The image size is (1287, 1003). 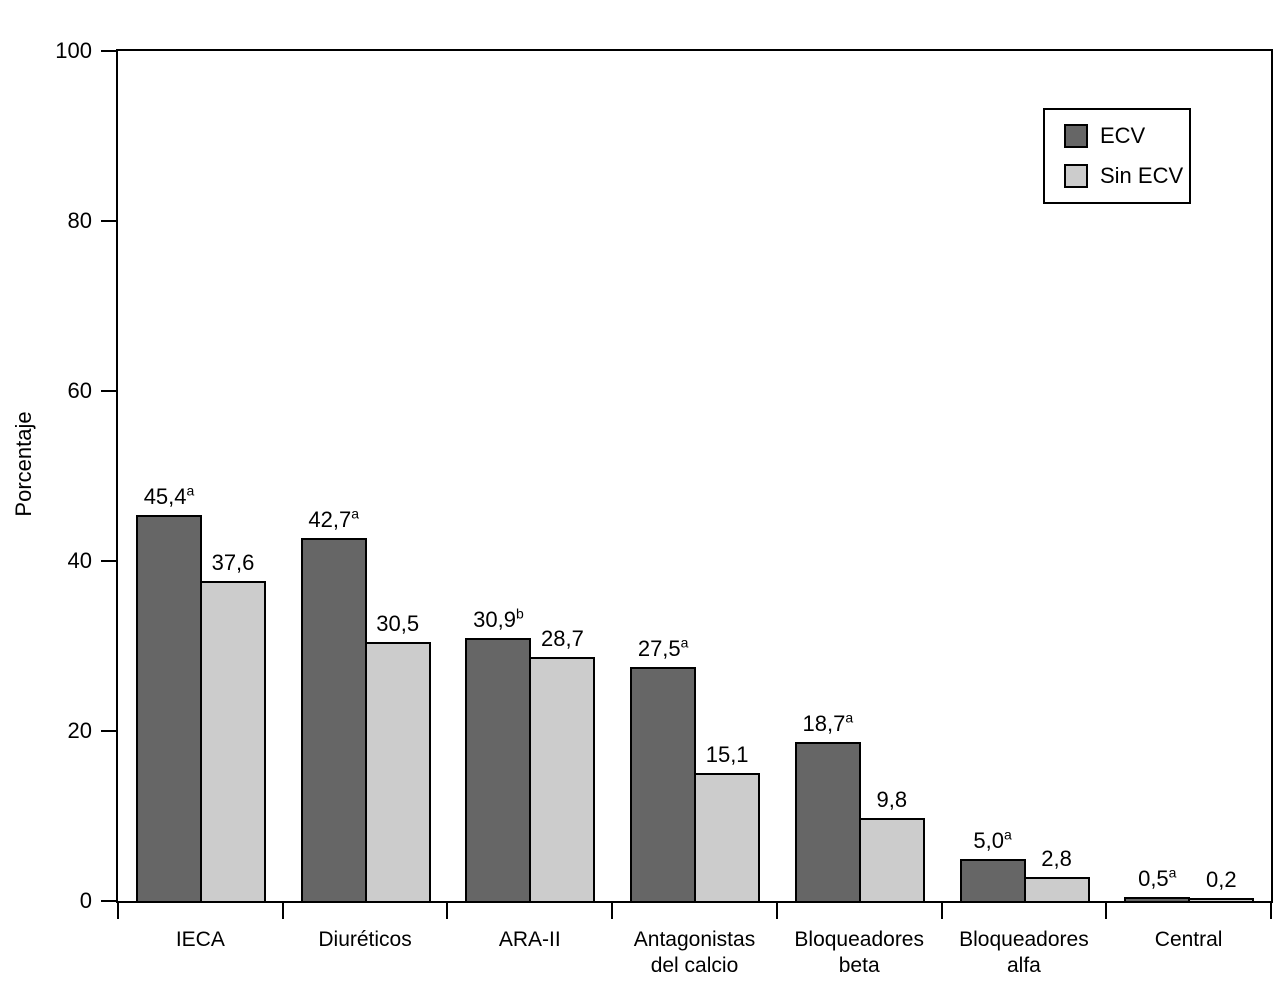 I want to click on bar-value-label: 18,7a, so click(x=828, y=723).